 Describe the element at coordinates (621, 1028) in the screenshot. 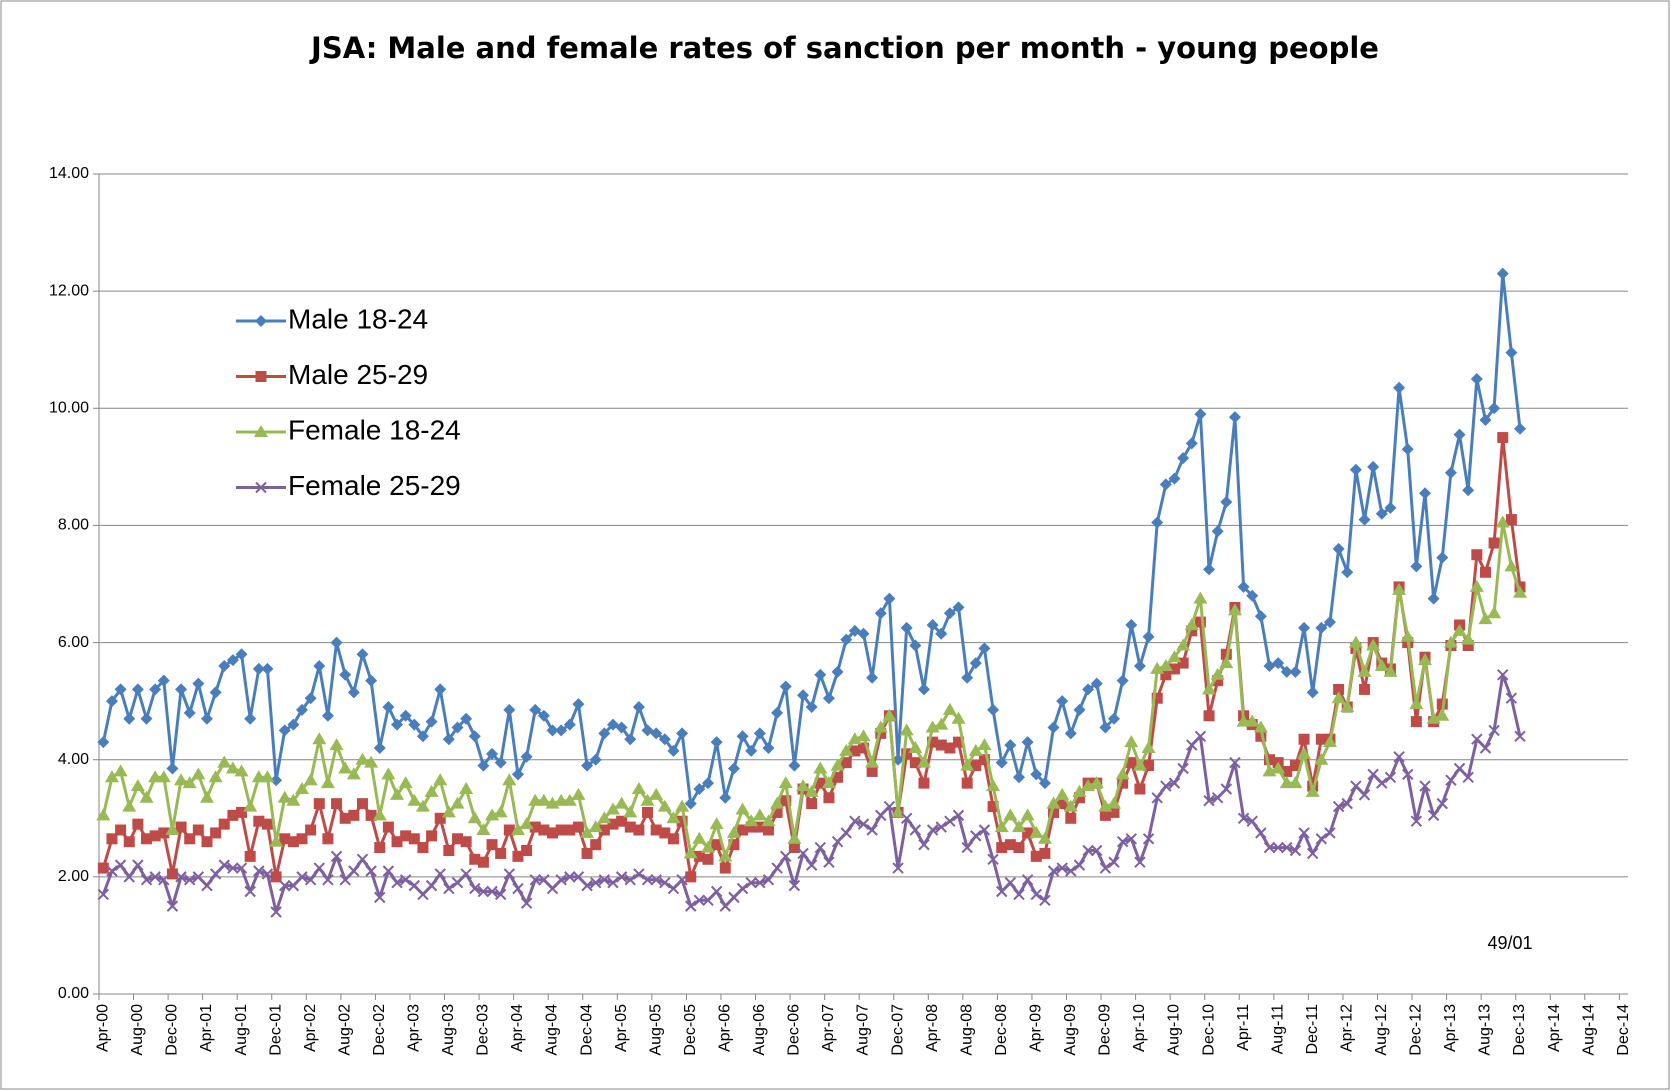

I see `x-tick-label: Apr-05` at that location.